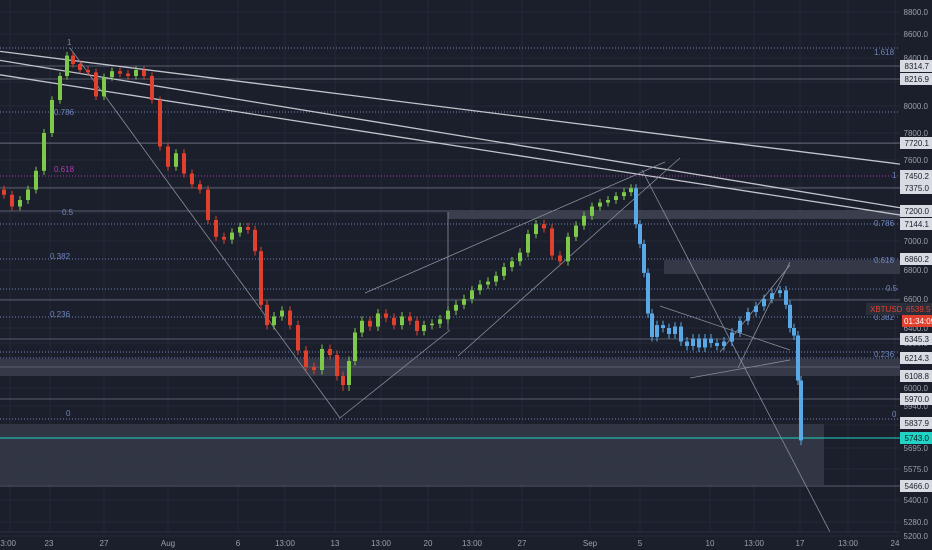 The height and width of the screenshot is (550, 932). I want to click on y-tick-label: 7800.0, so click(916, 133).